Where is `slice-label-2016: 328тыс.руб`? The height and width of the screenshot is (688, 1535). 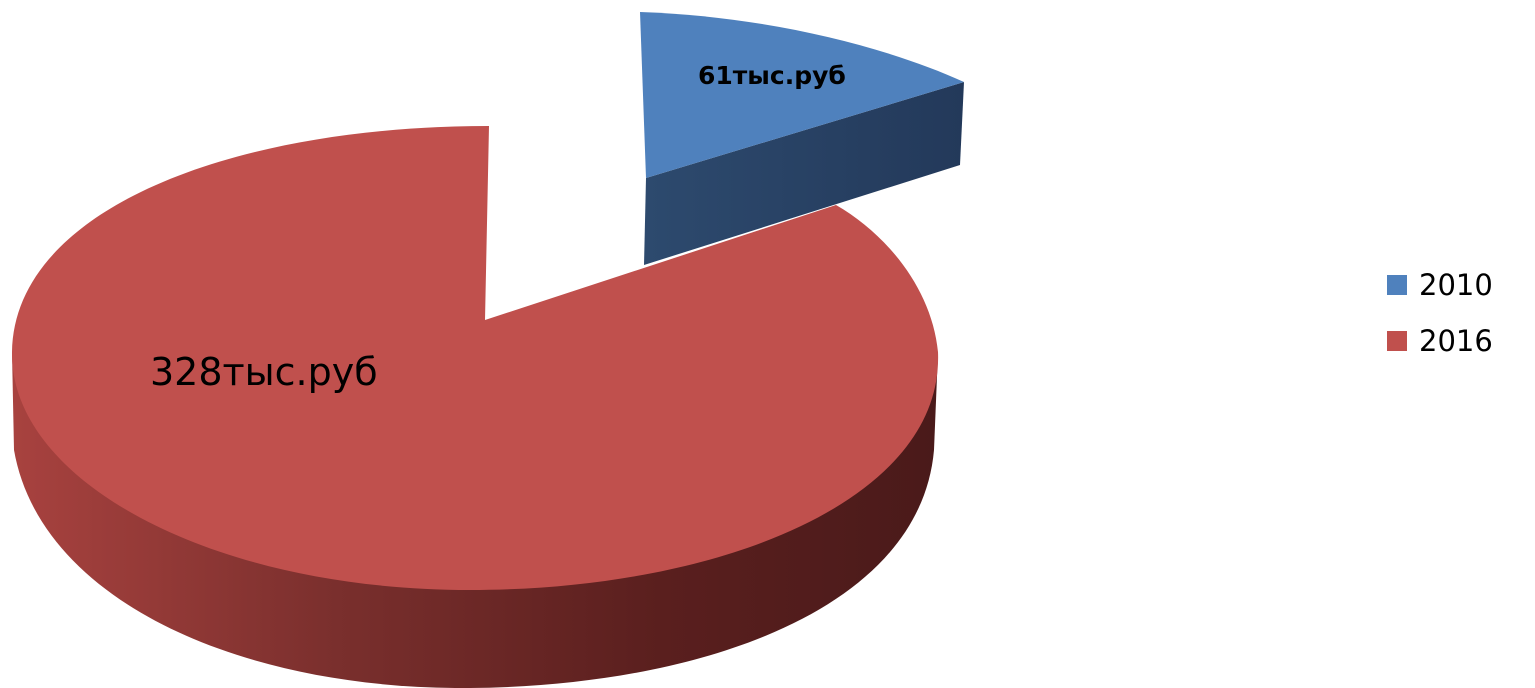
slice-label-2016: 328тыс.руб is located at coordinates (264, 372).